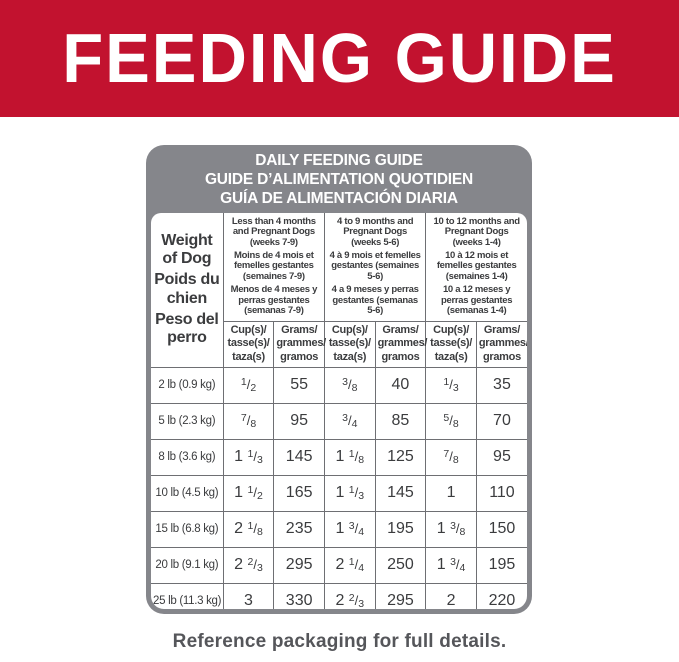 This screenshot has width=679, height=662. What do you see at coordinates (187, 385) in the screenshot?
I see `weight-cell: 2 lb (0.9 kg)` at bounding box center [187, 385].